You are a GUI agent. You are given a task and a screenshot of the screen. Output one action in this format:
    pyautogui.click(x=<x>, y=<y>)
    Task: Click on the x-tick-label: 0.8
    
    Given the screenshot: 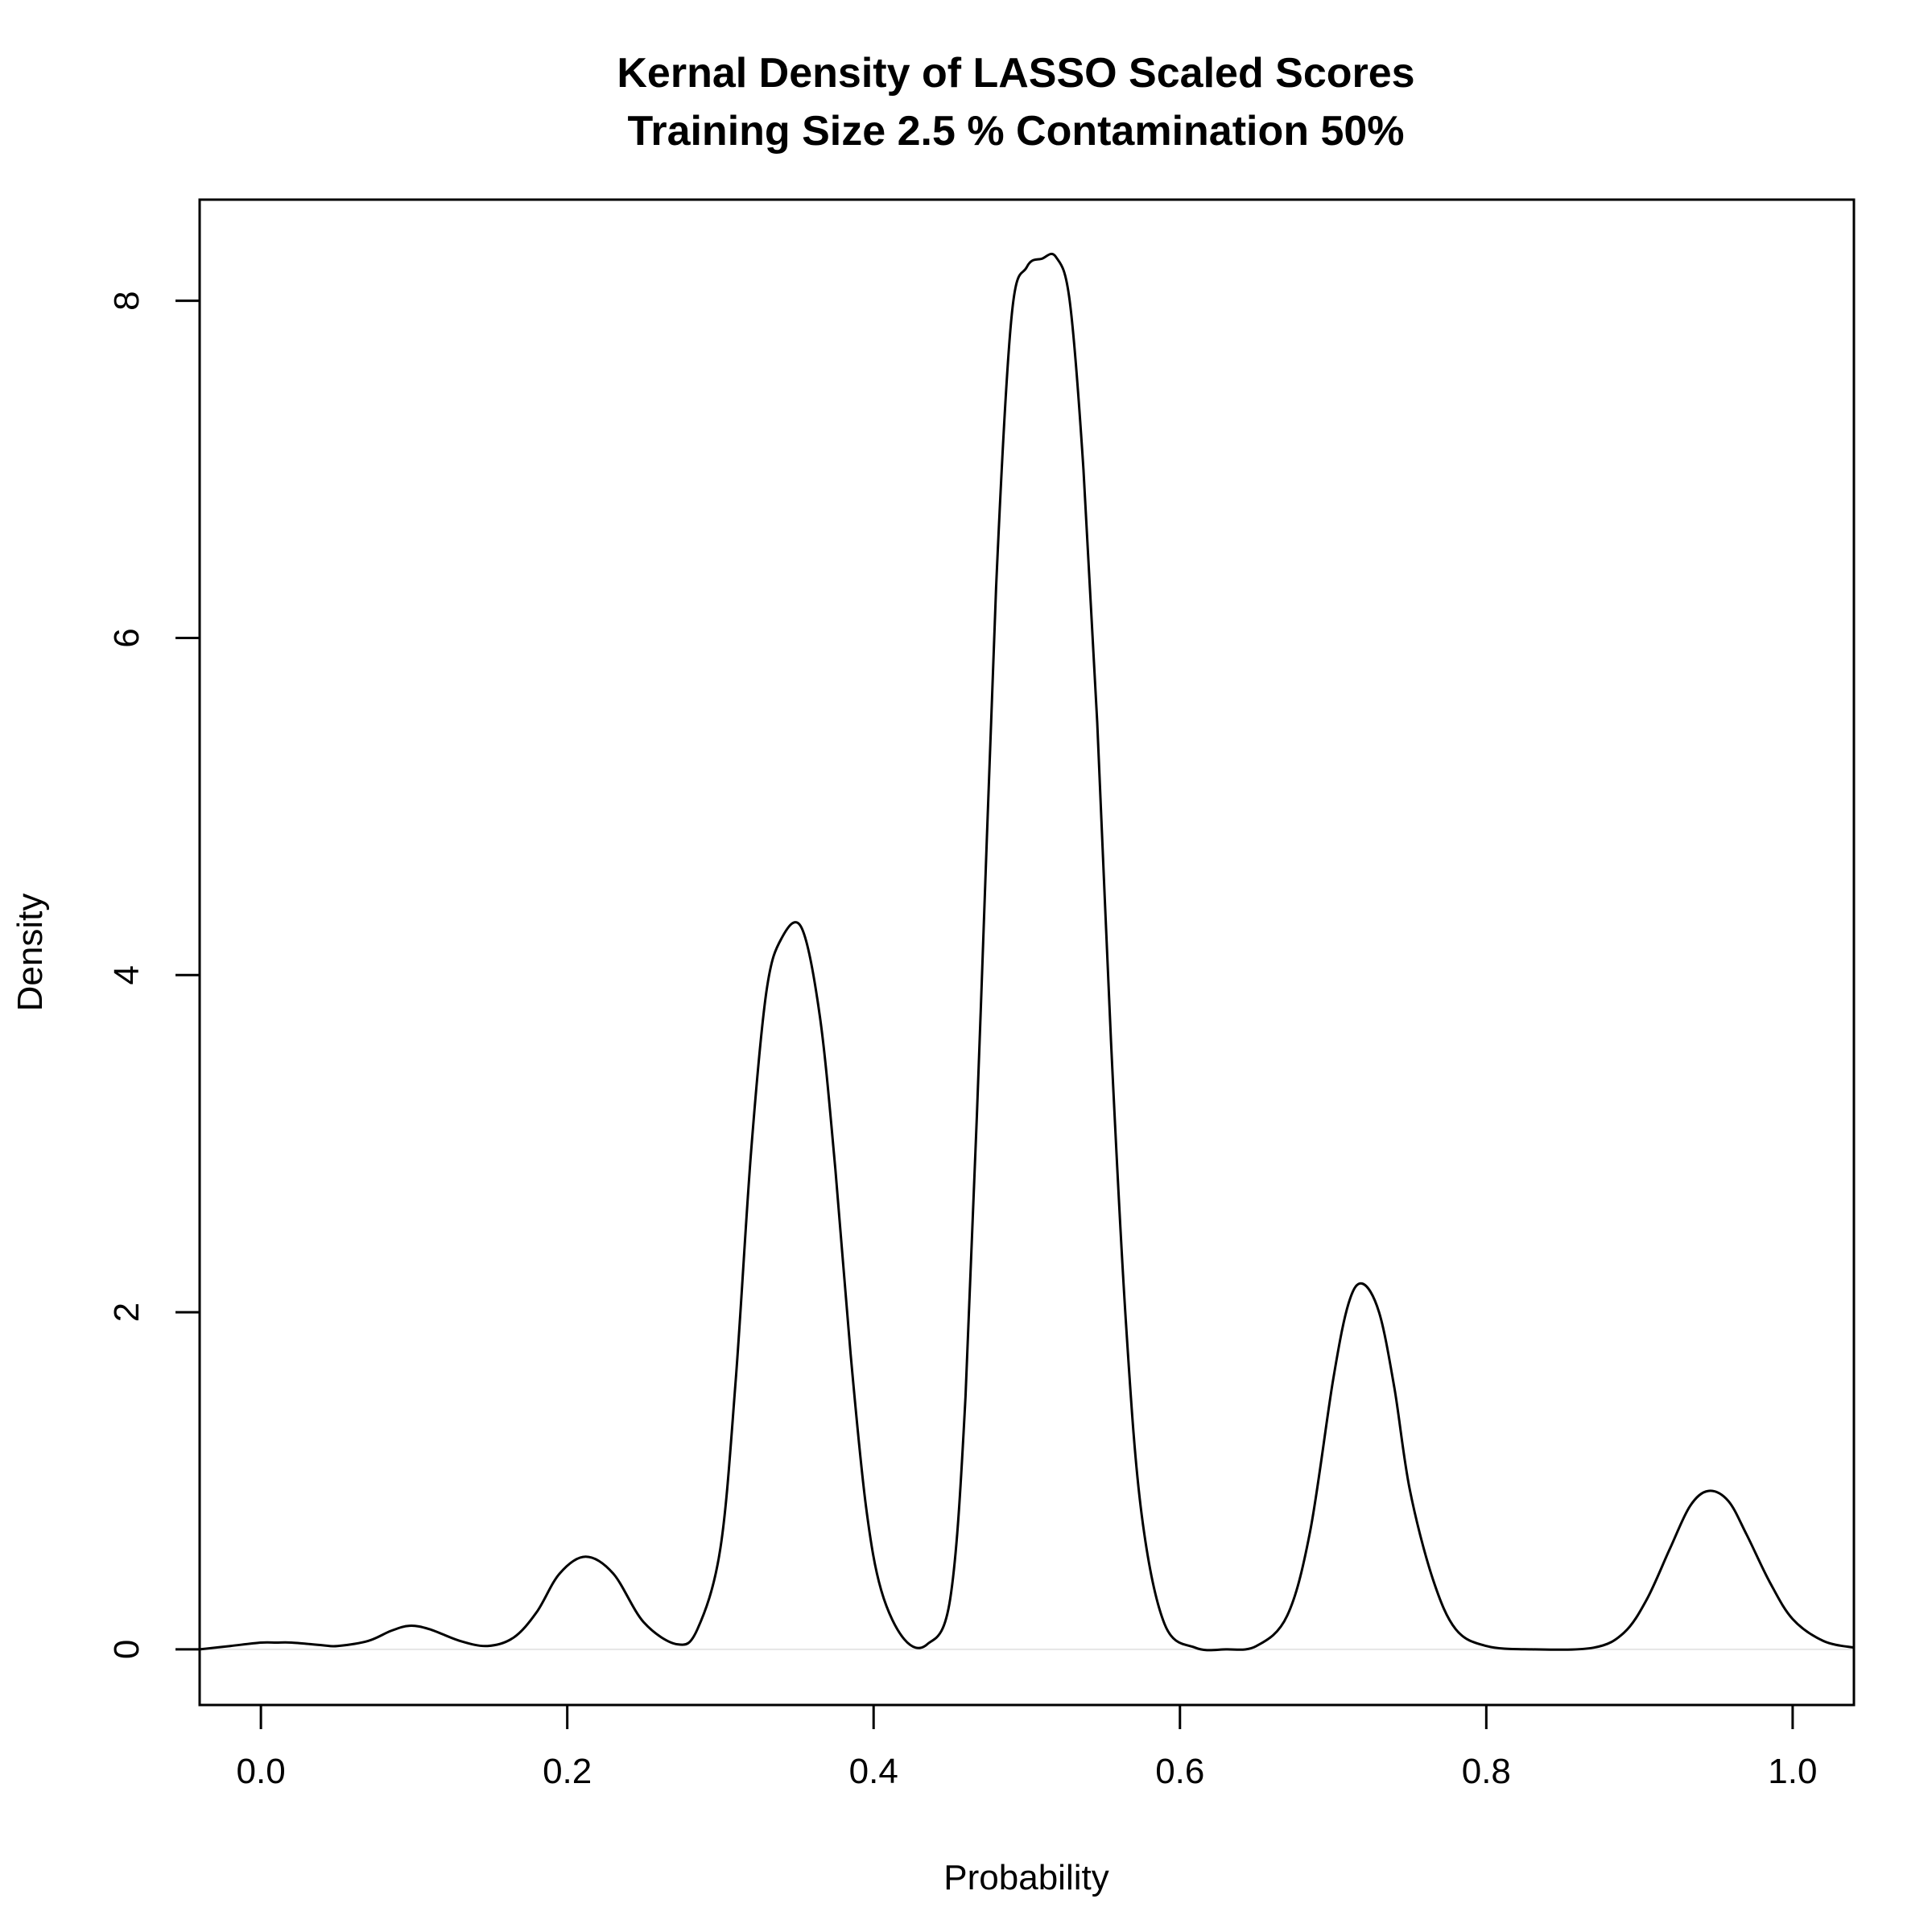 What is the action you would take?
    pyautogui.click(x=1486, y=1771)
    